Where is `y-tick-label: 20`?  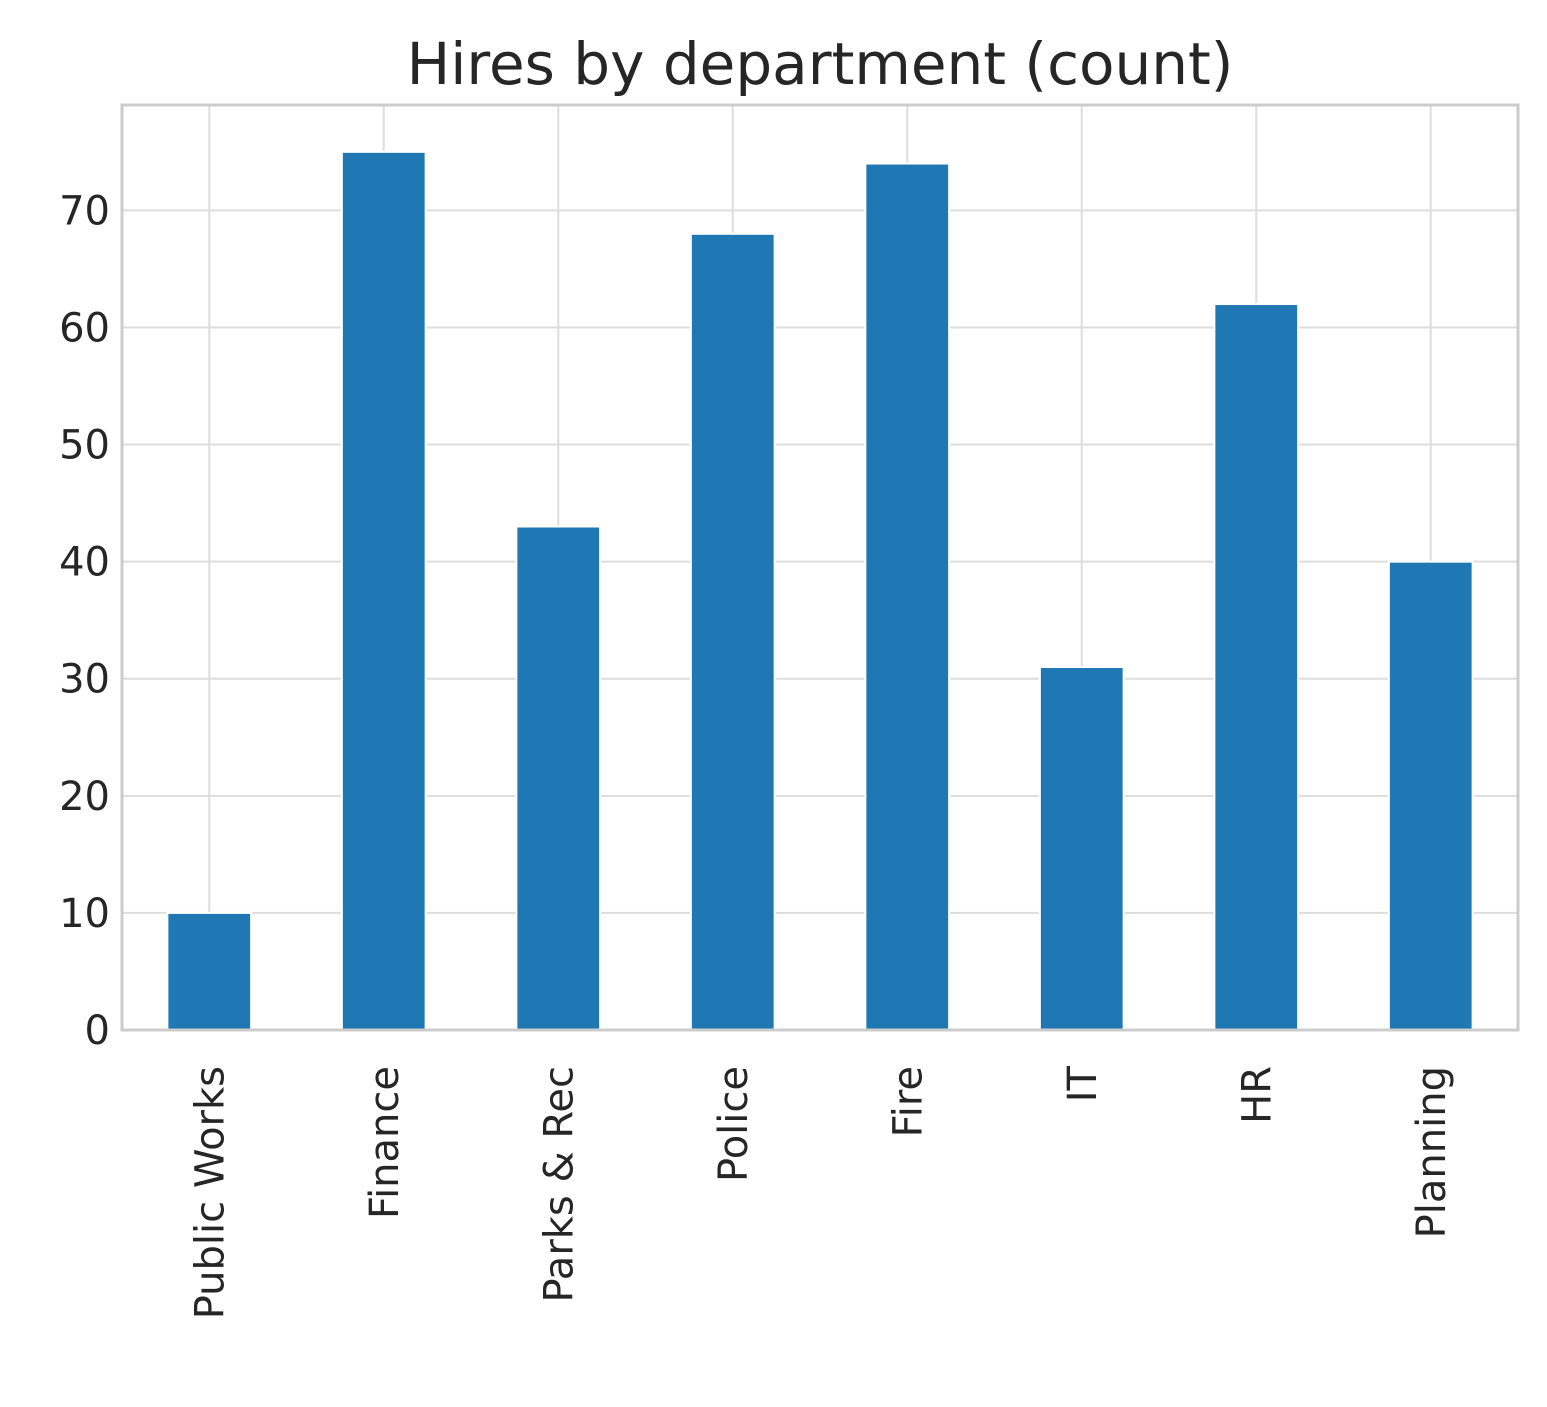 y-tick-label: 20 is located at coordinates (84, 797).